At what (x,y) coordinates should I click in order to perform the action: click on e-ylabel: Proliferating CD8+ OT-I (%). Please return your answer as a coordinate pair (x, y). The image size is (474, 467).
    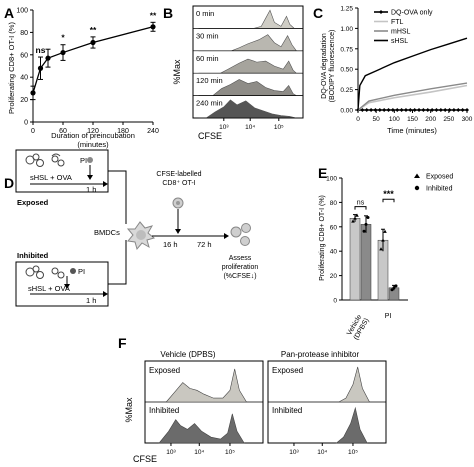
    Looking at the image, I should click on (322, 238).